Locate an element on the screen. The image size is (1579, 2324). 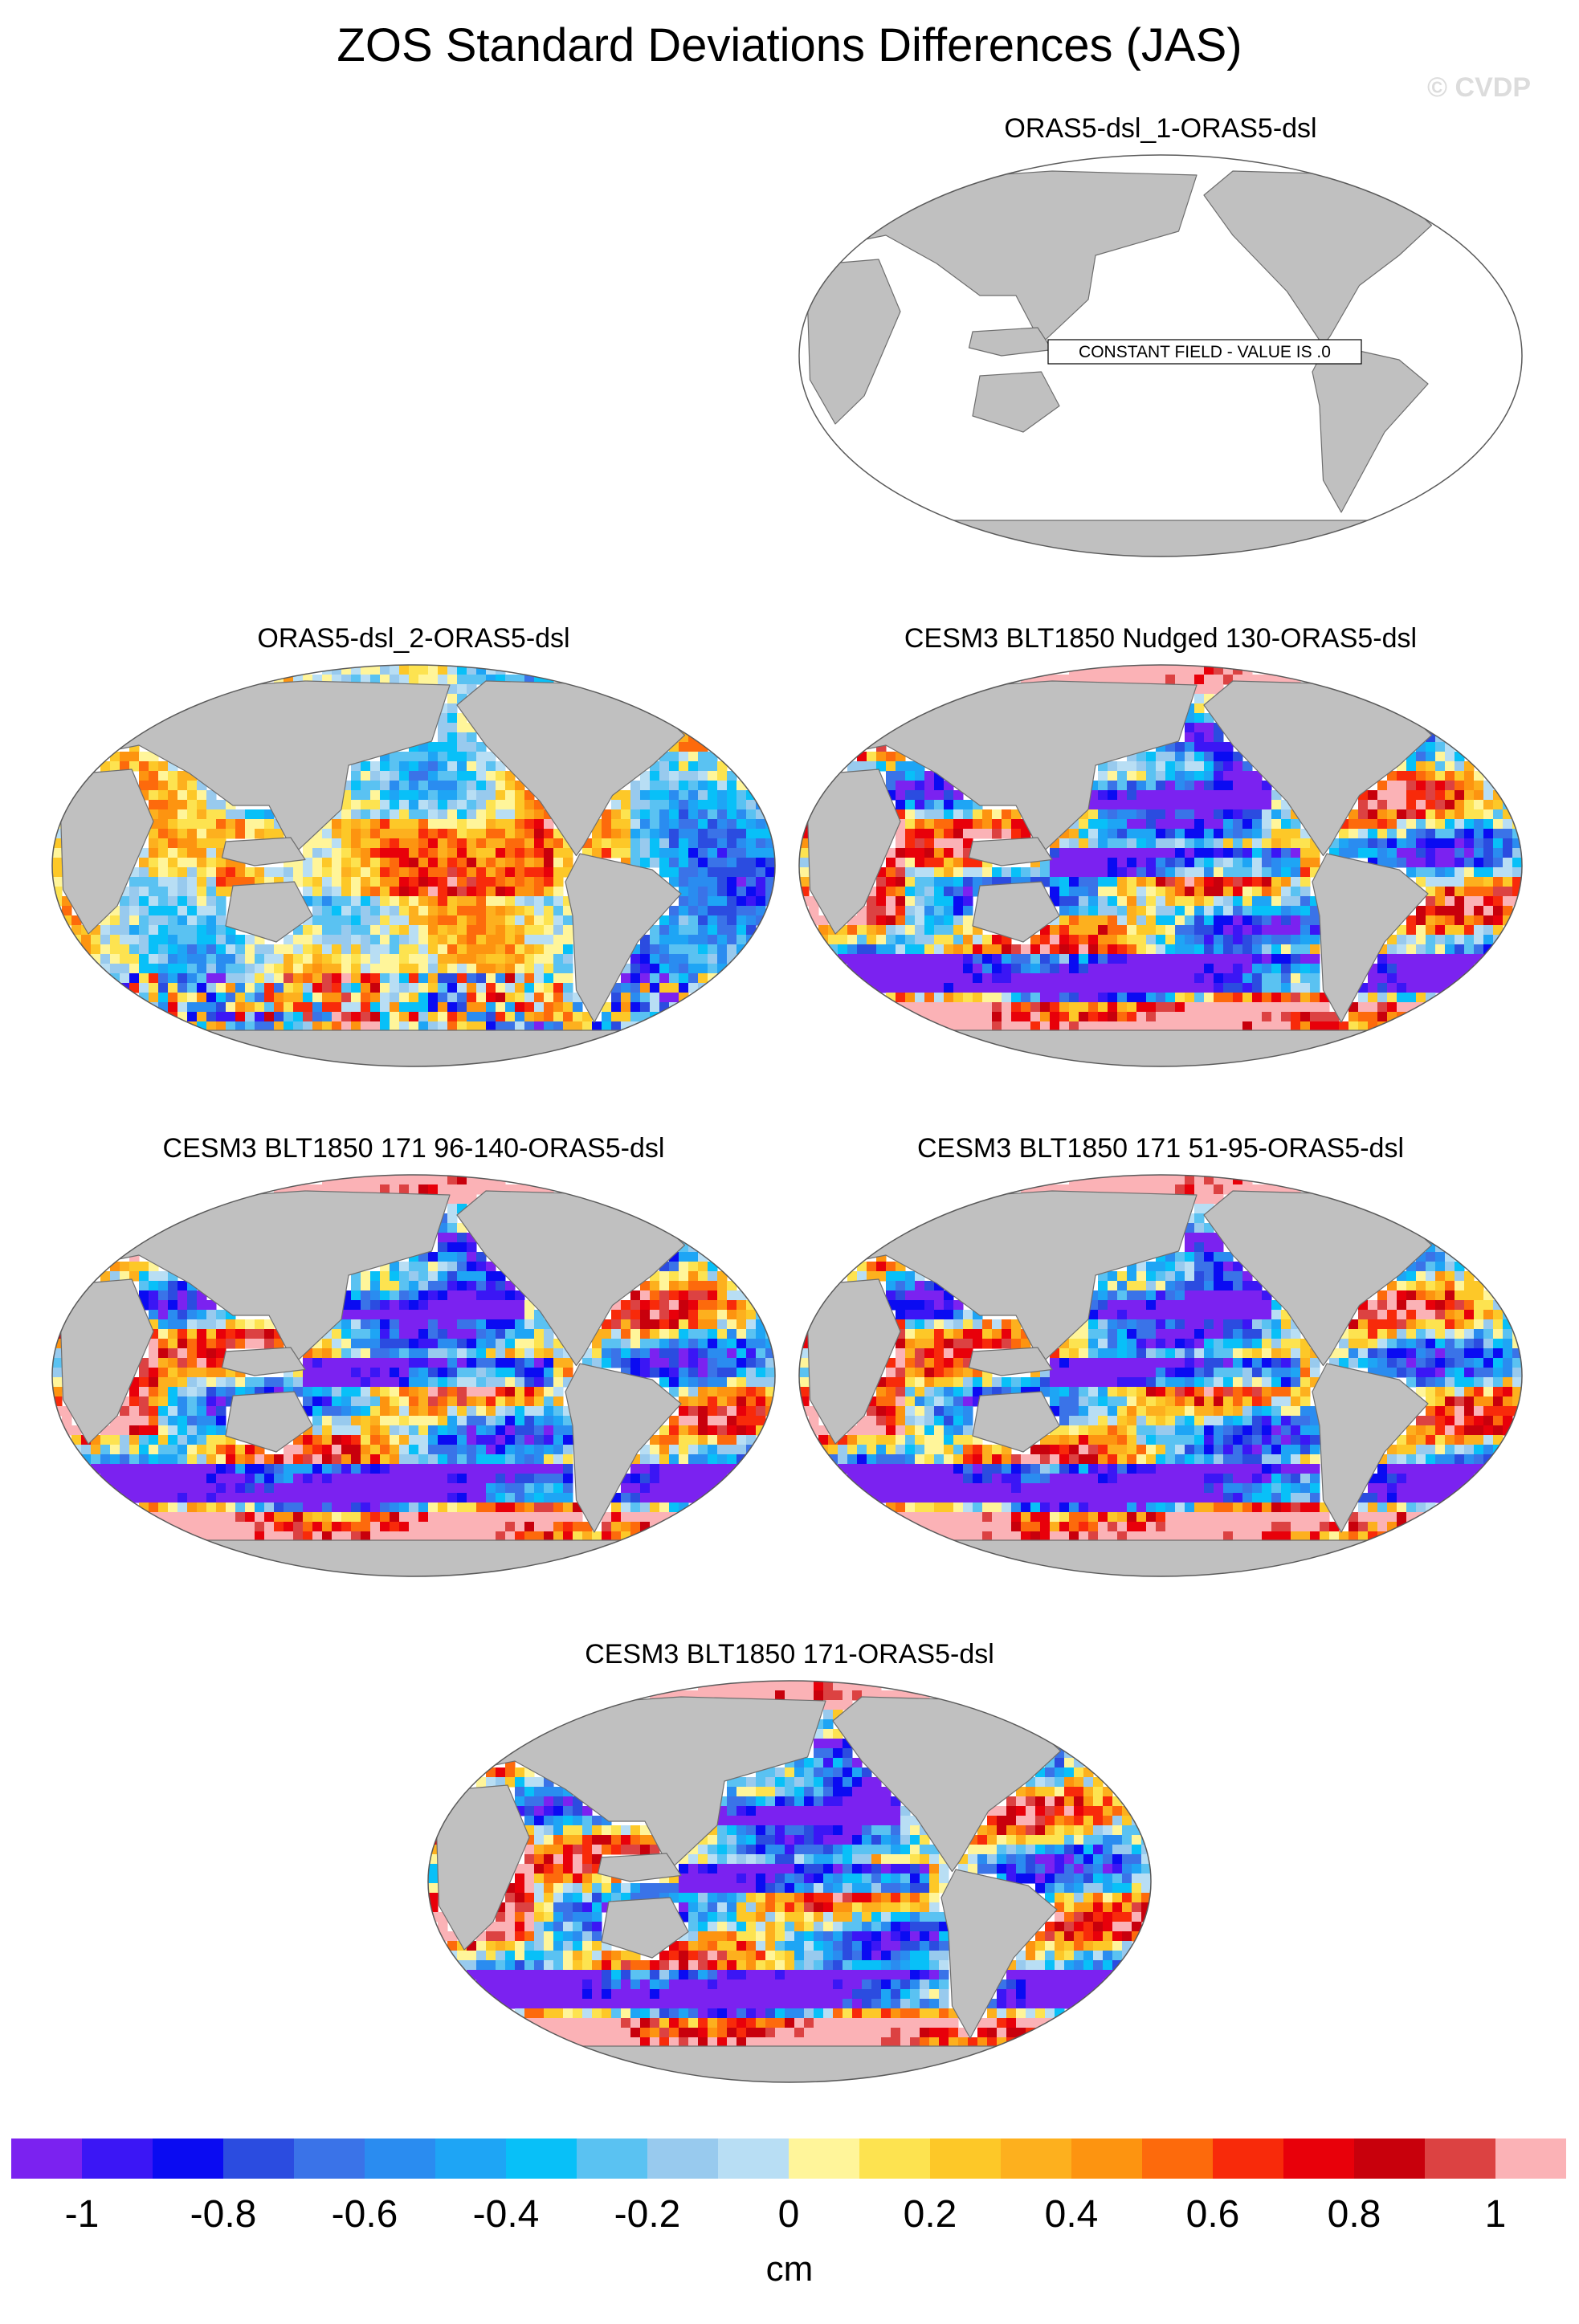
colorbar-tick-label: 1 is located at coordinates (1495, 2215).